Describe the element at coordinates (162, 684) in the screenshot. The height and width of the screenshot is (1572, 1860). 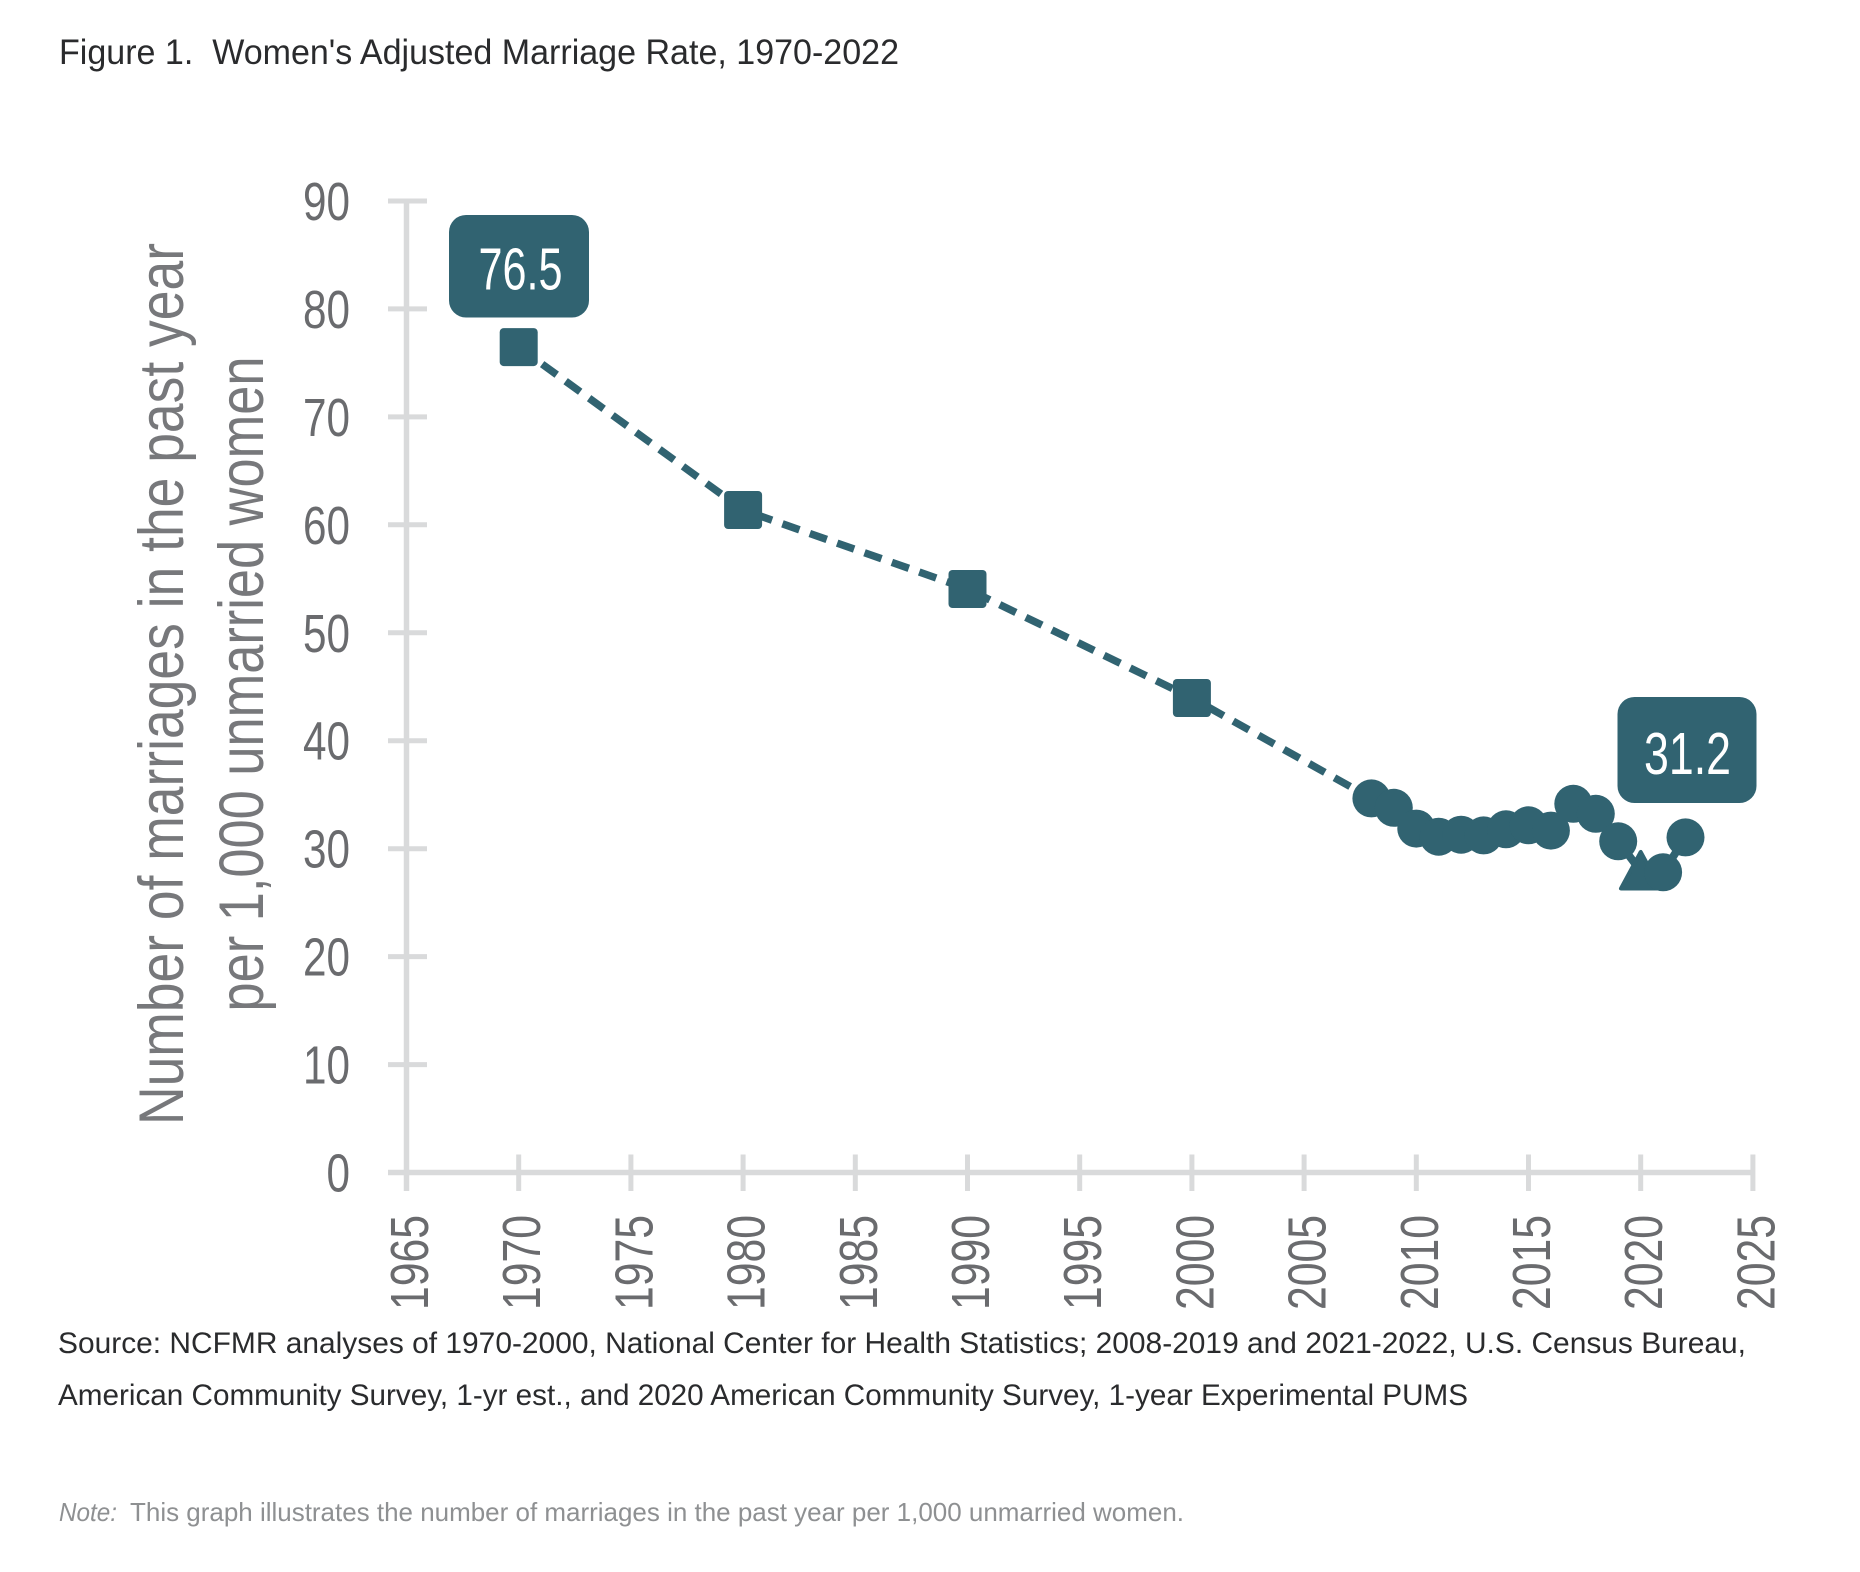
I see `svg-text:Number of marriages in the pas: Number of marriages in the past year` at that location.